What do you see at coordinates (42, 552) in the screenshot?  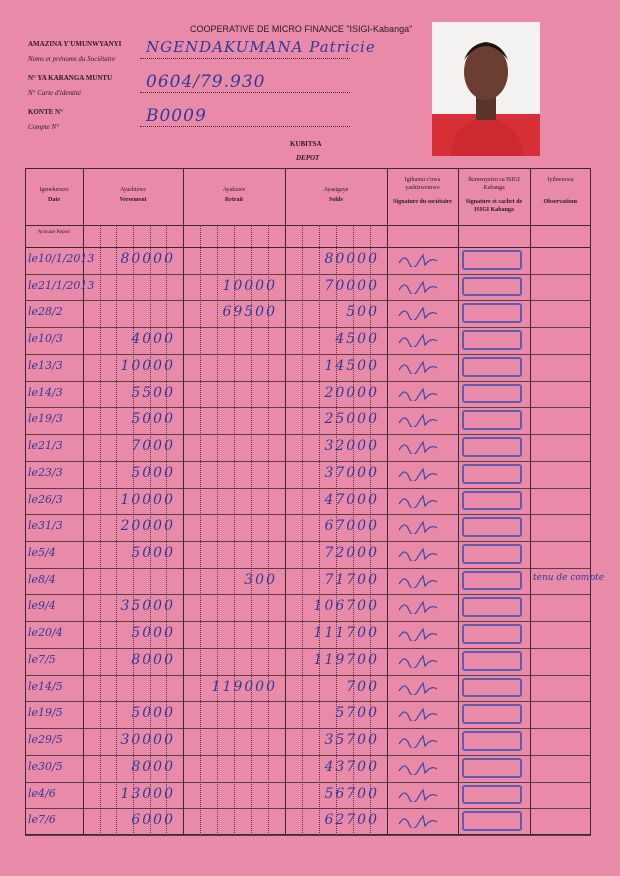 I see `date-cell: le5/4` at bounding box center [42, 552].